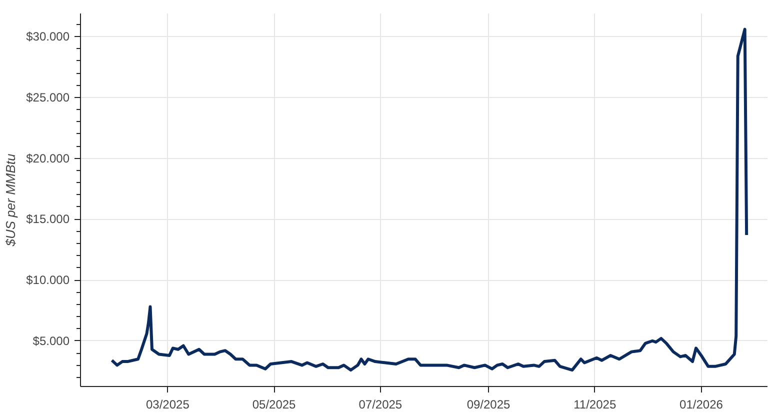  Describe the element at coordinates (48, 280) in the screenshot. I see `y-tick-label: $10.000` at that location.